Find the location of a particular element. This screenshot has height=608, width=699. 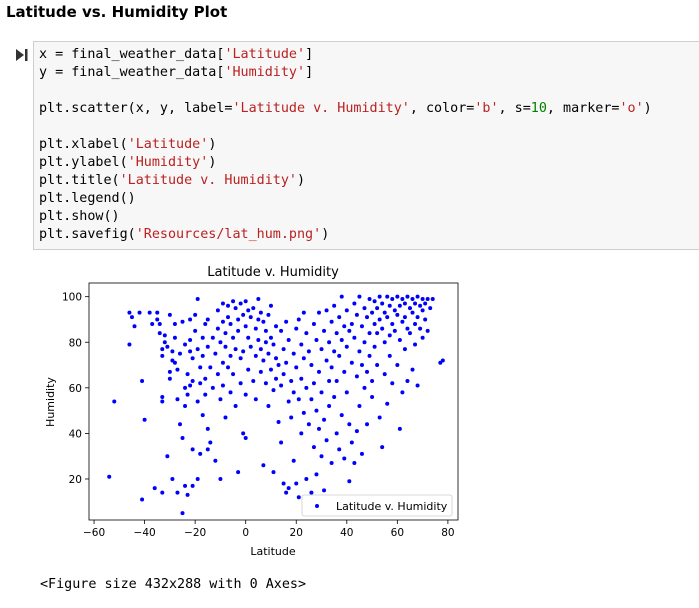

code-line: plt.ylabel('Humidity') is located at coordinates (128, 162).